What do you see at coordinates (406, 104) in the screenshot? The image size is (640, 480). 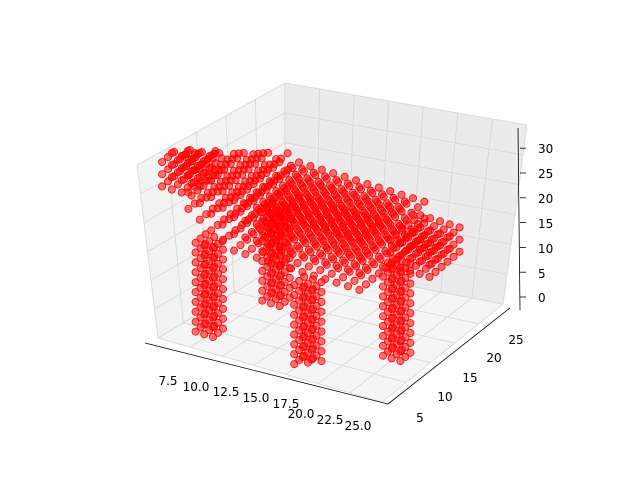 I see `grid-line-back` at bounding box center [406, 104].